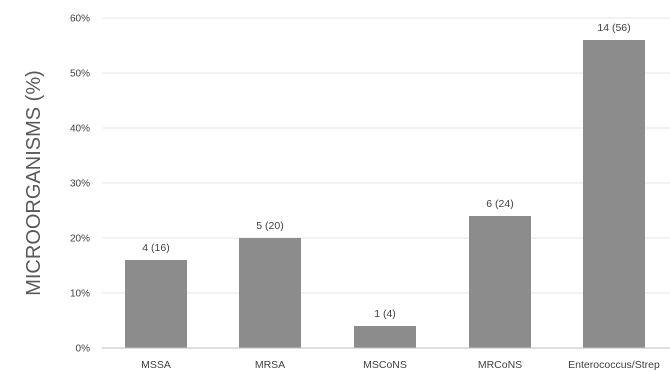 The height and width of the screenshot is (372, 670). I want to click on category-labels: MSSA MRSA MSCoNS MRCoNS Enterococcus/Strep, so click(400, 365).